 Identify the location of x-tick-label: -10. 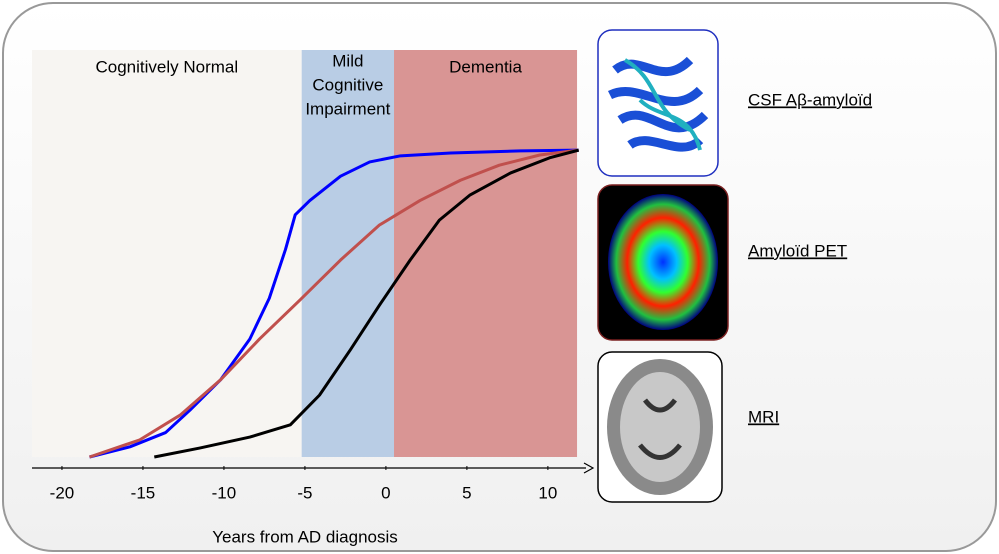
(224, 492).